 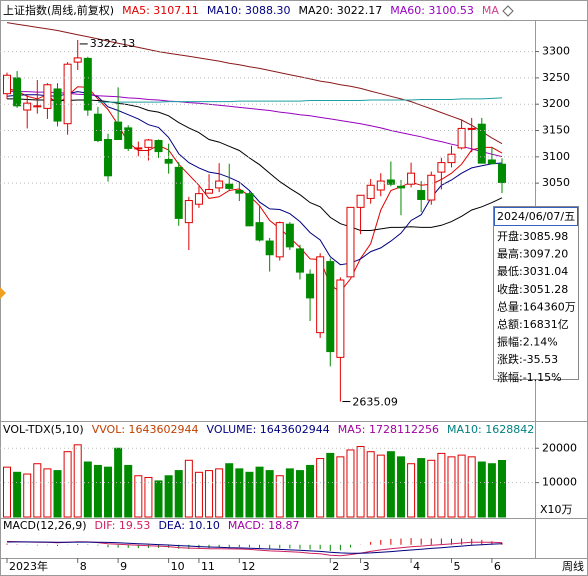 What do you see at coordinates (527, 359) in the screenshot?
I see `info-box-row: 涨跌:-35.53` at bounding box center [527, 359].